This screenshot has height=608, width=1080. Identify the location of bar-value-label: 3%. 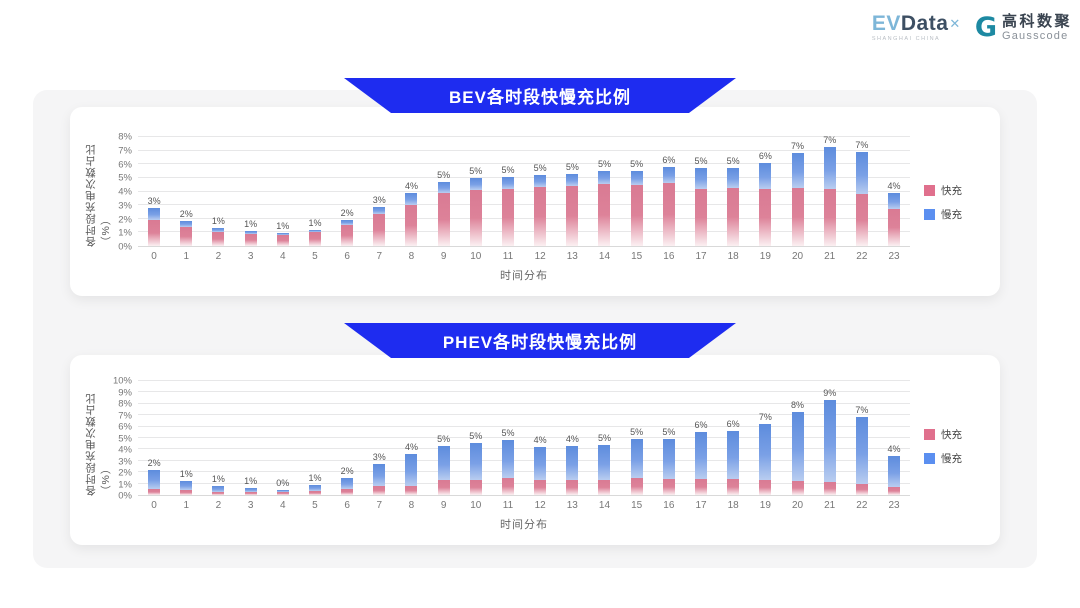
(379, 456).